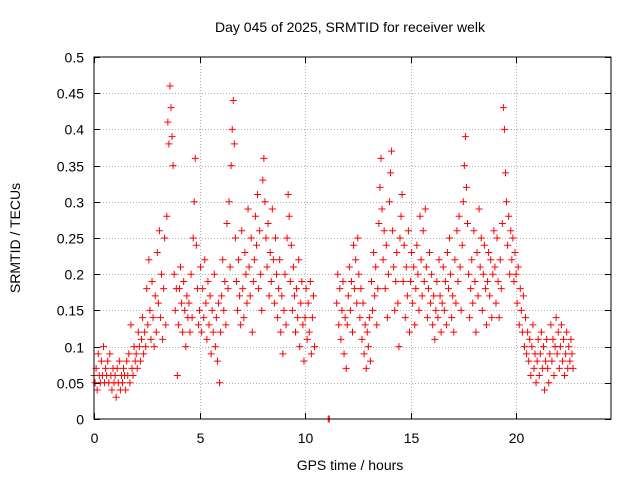 The width and height of the screenshot is (640, 480). What do you see at coordinates (70, 311) in the screenshot?
I see `y-tick-label: 0.15` at bounding box center [70, 311].